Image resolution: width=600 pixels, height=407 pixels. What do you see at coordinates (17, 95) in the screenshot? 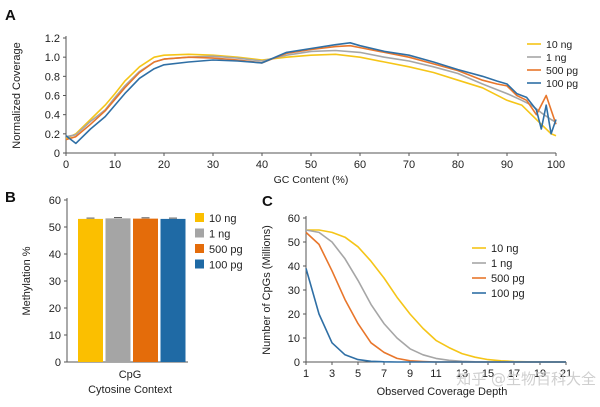
I see `panel-a-y-axis-title: Normalized Coverage` at bounding box center [17, 95].